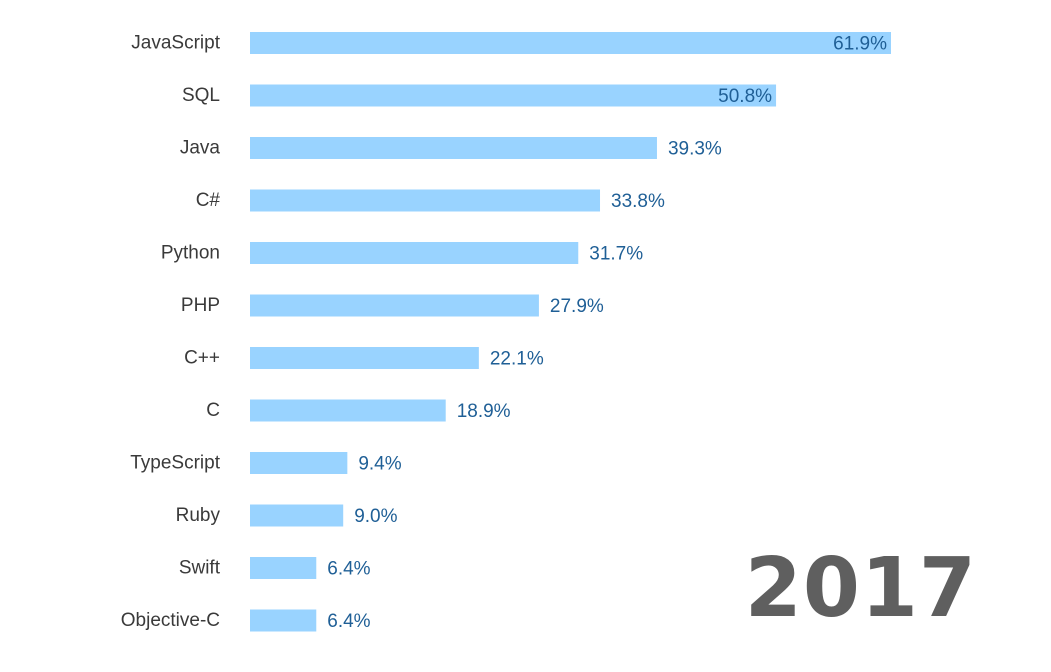 The height and width of the screenshot is (672, 1051). Describe the element at coordinates (198, 515) in the screenshot. I see `category-label: Ruby` at that location.